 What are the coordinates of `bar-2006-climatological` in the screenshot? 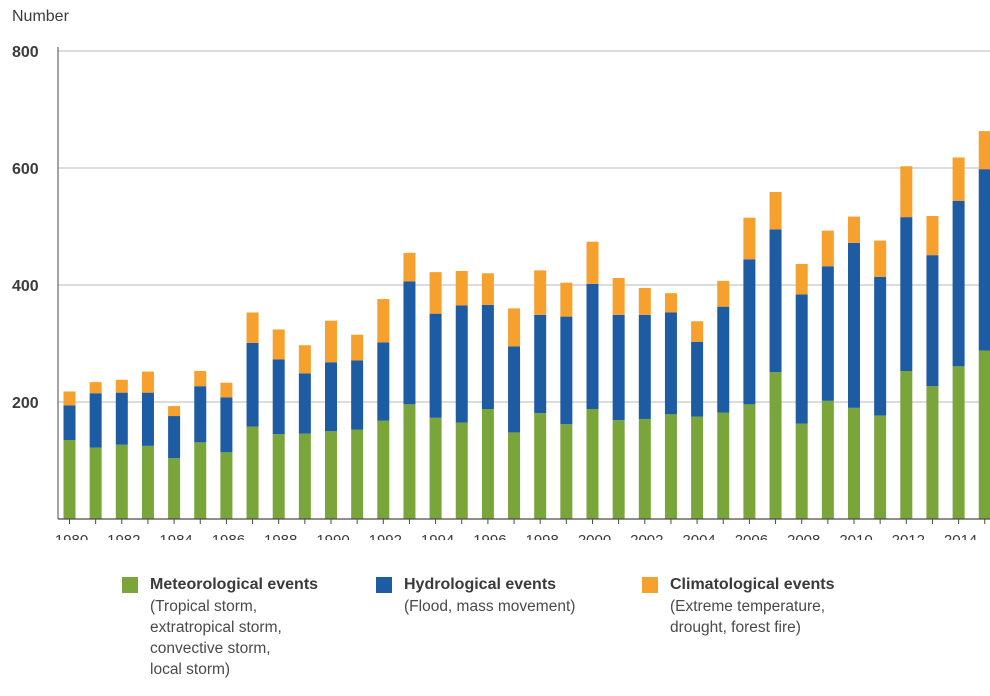 It's located at (749, 238).